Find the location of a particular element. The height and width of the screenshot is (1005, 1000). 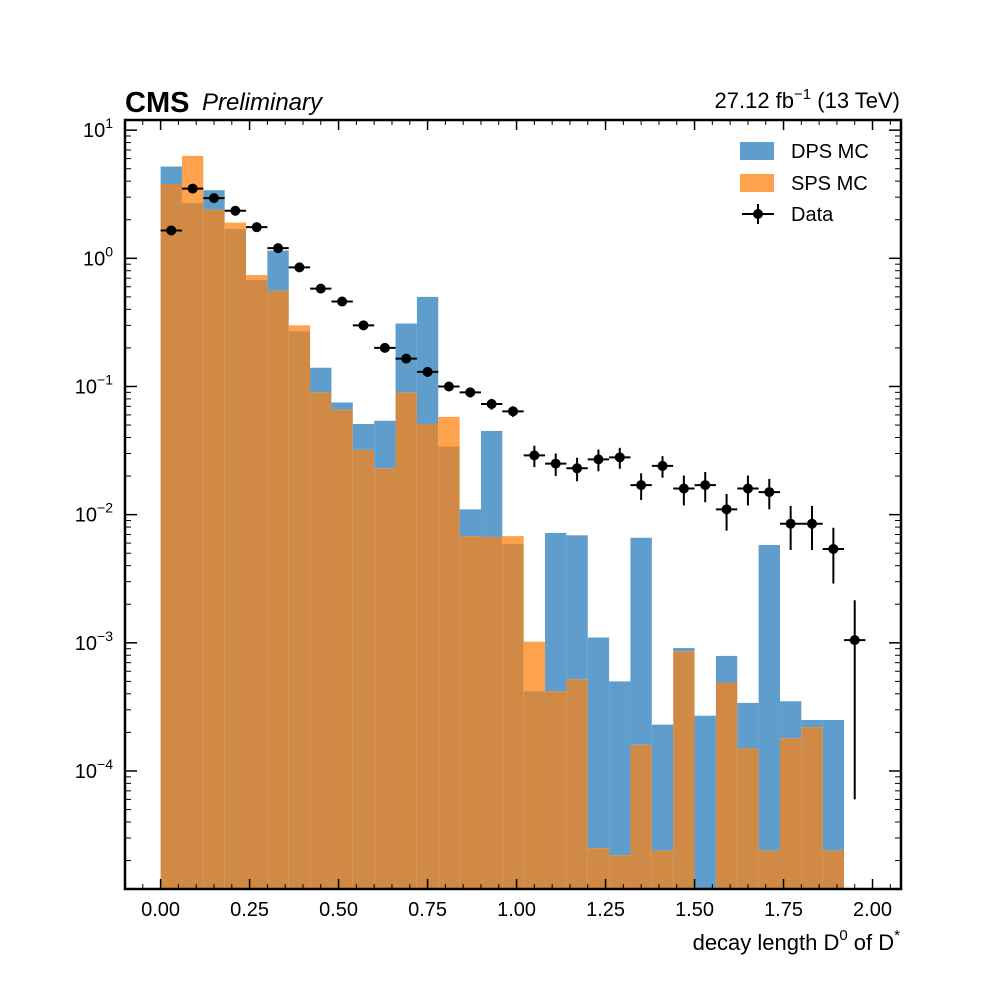

x-axis-label-sup1: 0 is located at coordinates (843, 935).